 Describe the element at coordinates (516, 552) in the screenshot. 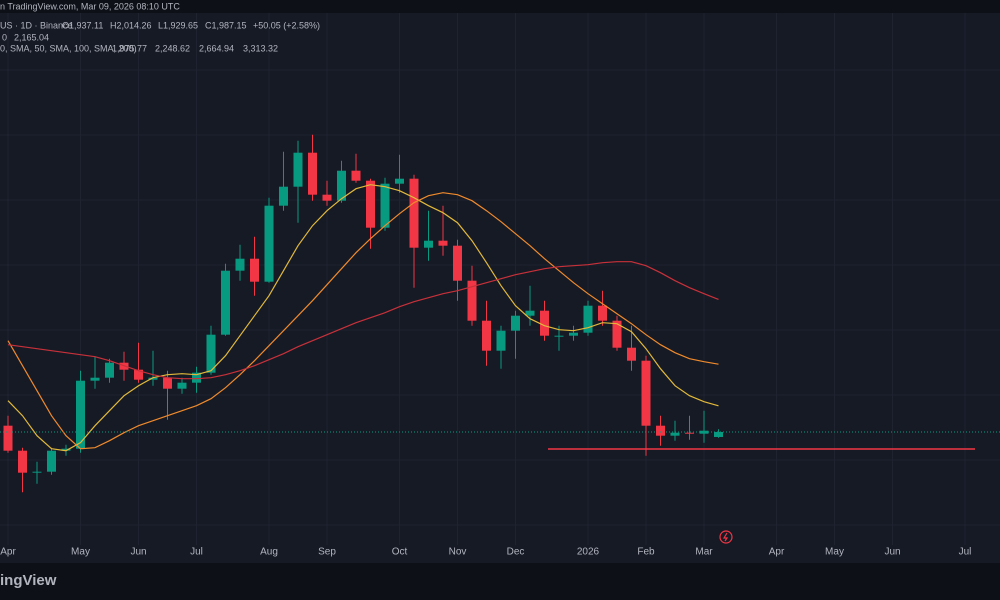

I see `x-tick-label: Dec` at that location.